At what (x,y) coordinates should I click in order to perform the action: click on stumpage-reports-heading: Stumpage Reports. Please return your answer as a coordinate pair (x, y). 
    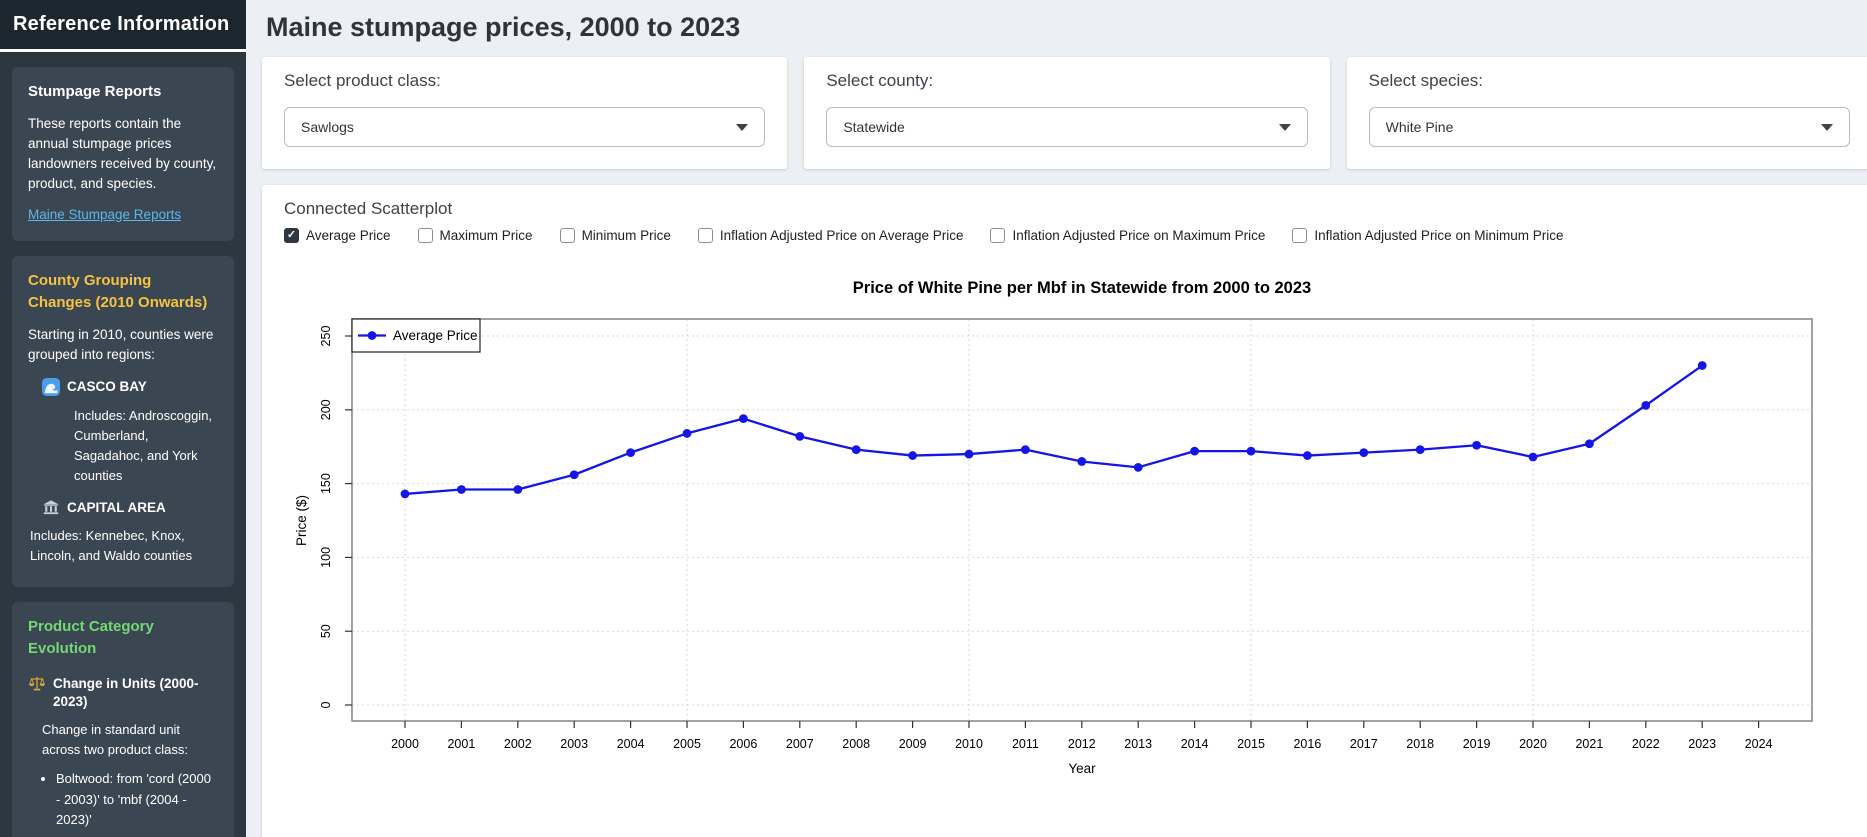
    Looking at the image, I should click on (95, 91).